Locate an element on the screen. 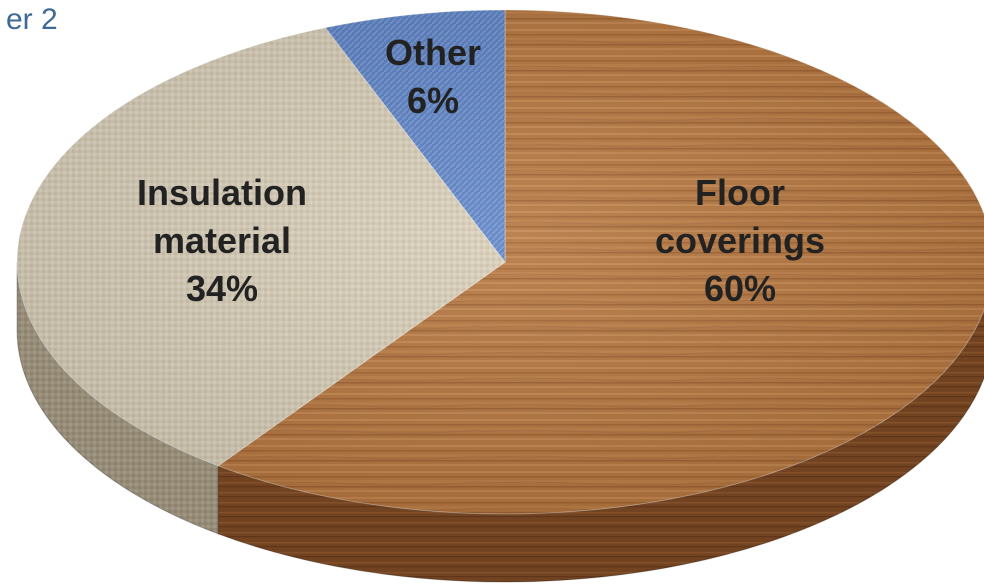 This screenshot has height=587, width=984. slice-percent-label-2: 6% is located at coordinates (433, 100).